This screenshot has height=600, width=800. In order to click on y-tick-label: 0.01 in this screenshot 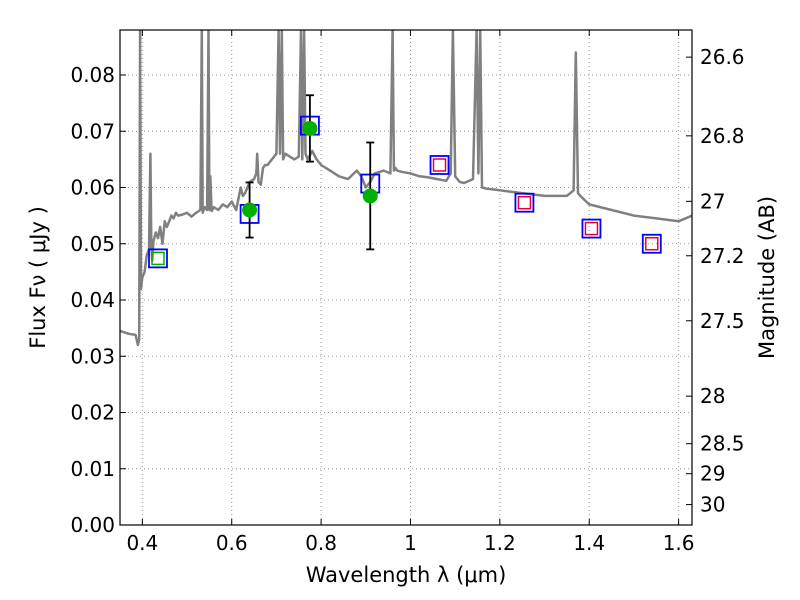, I will do `click(92, 469)`.